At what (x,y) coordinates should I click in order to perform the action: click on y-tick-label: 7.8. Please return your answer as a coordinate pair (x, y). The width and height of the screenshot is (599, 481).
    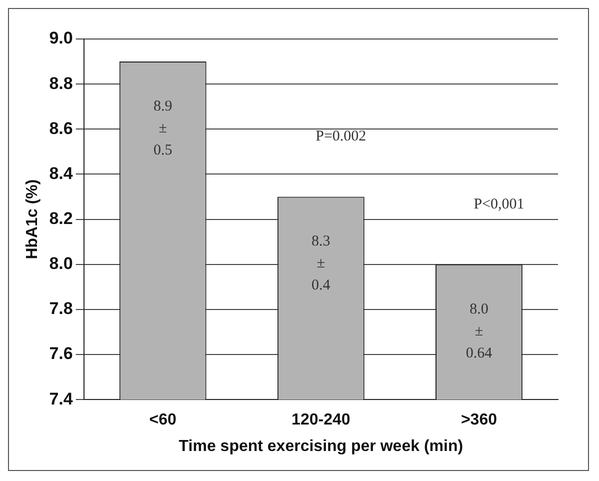
    Looking at the image, I should click on (61, 308).